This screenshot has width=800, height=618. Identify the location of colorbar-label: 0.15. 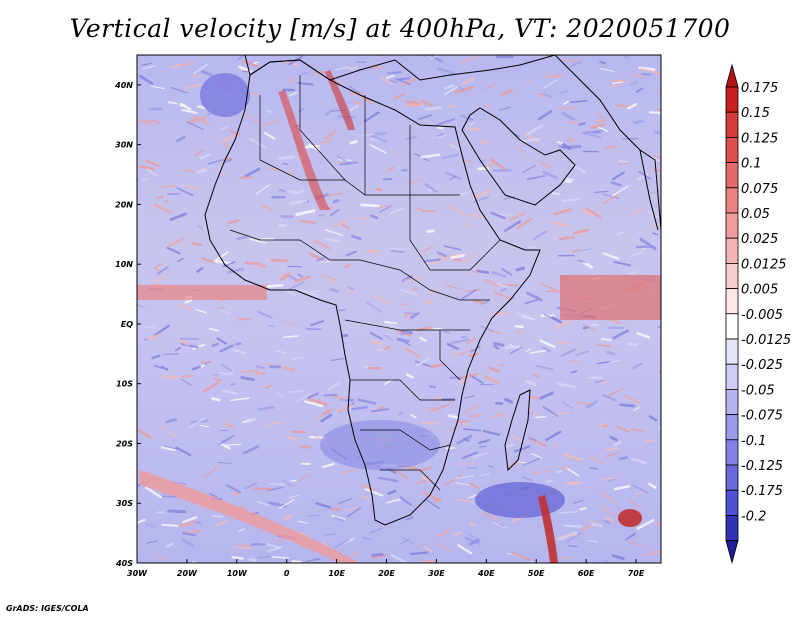
(755, 113).